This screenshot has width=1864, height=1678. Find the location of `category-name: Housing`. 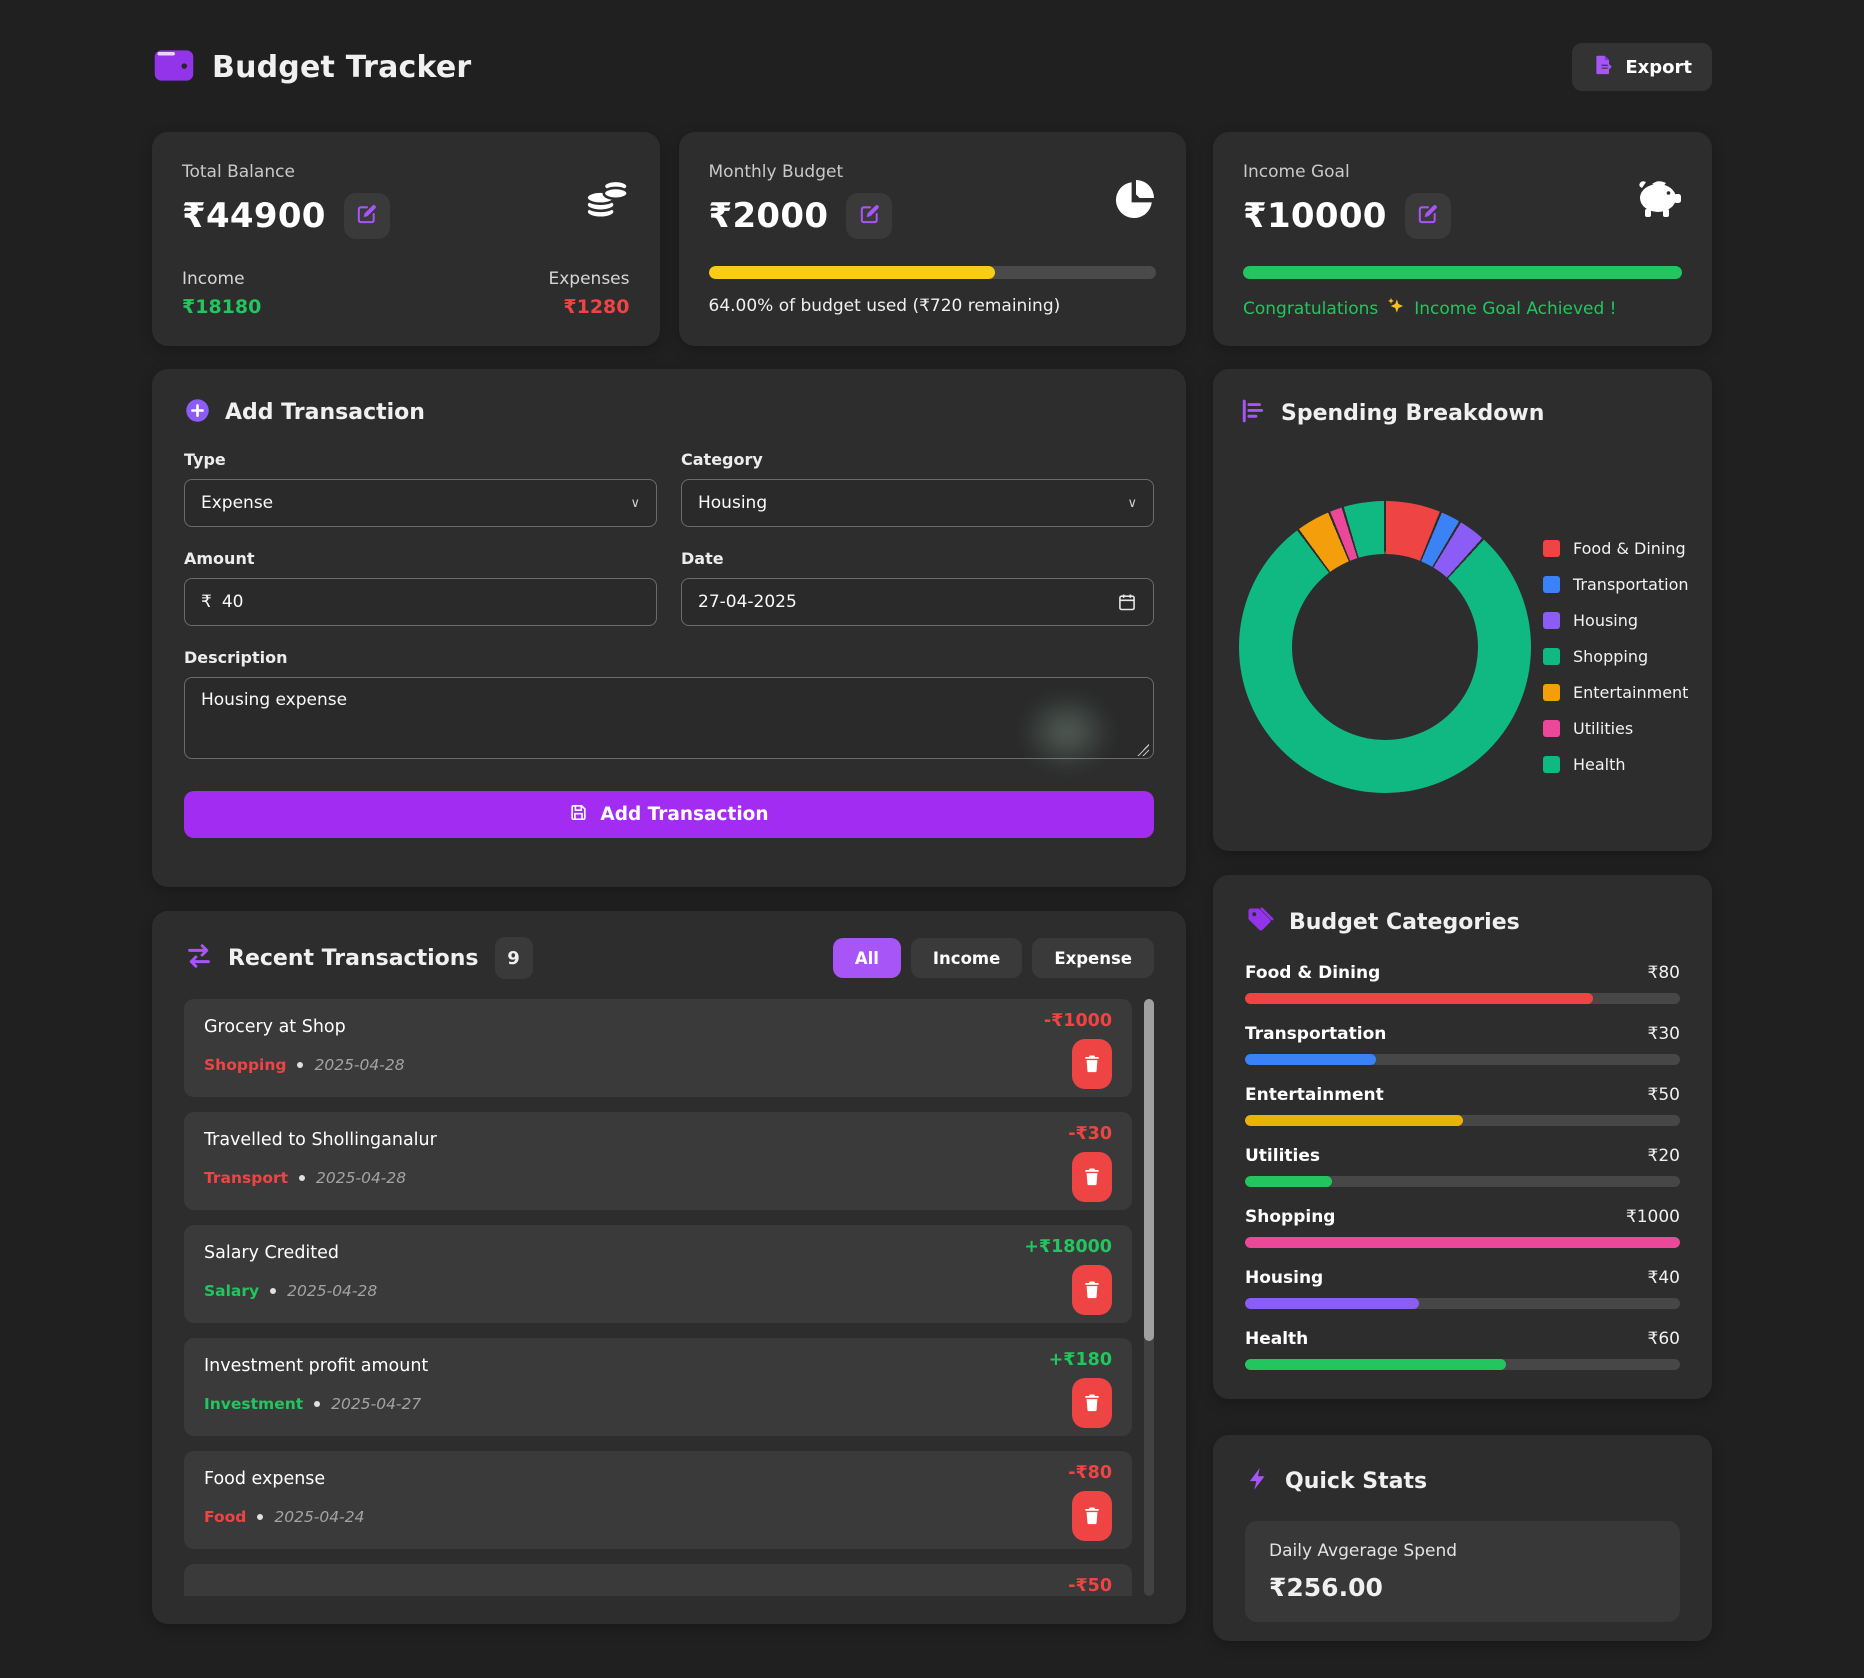

category-name: Housing is located at coordinates (1284, 1278).